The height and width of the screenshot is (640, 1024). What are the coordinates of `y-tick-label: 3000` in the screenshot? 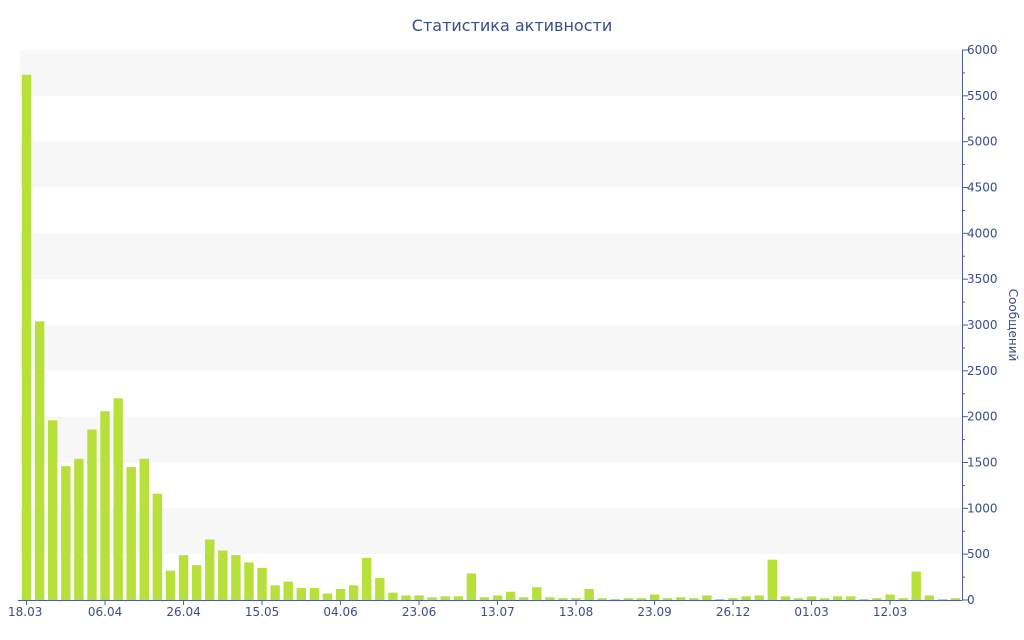 It's located at (982, 325).